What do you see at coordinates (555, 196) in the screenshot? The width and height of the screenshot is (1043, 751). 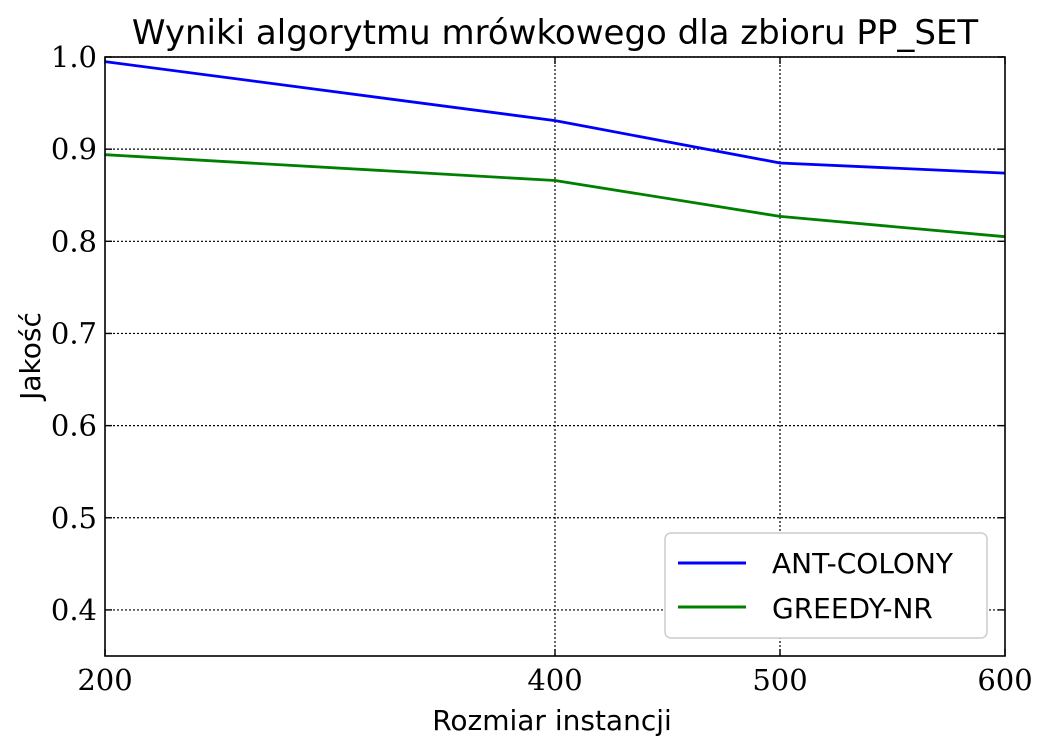 I see `series-line-greedy-nr` at bounding box center [555, 196].